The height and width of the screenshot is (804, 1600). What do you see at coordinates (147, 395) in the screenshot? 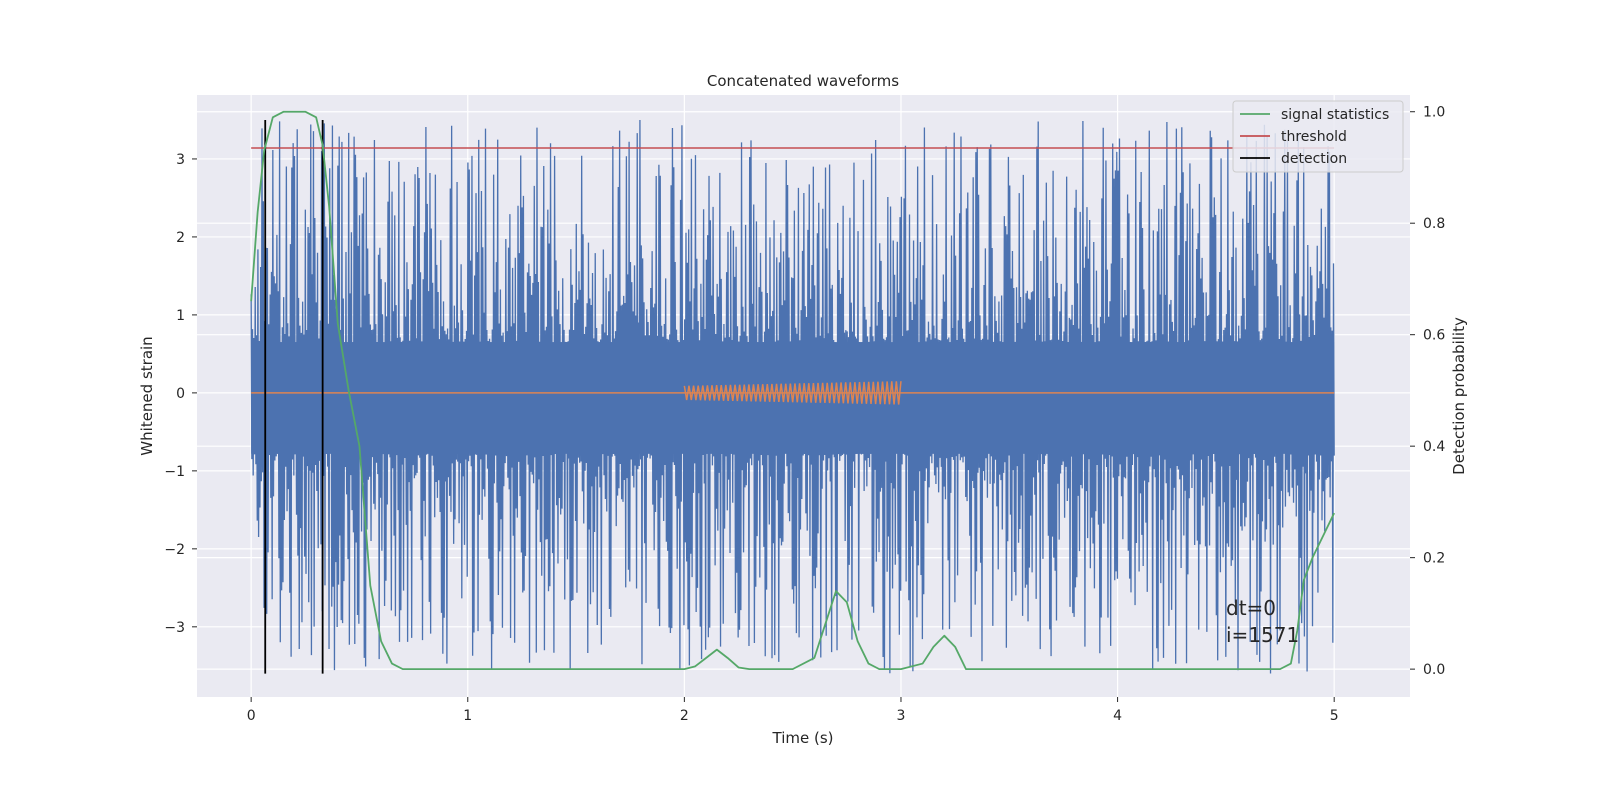
I see `left-y-axis-label: Whitened strain` at bounding box center [147, 395].